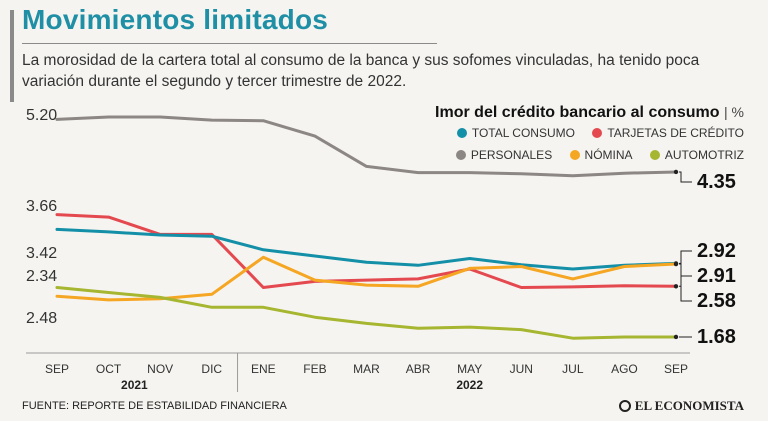  I want to click on legend-label: AUTOMOTRIZ, so click(704, 155).